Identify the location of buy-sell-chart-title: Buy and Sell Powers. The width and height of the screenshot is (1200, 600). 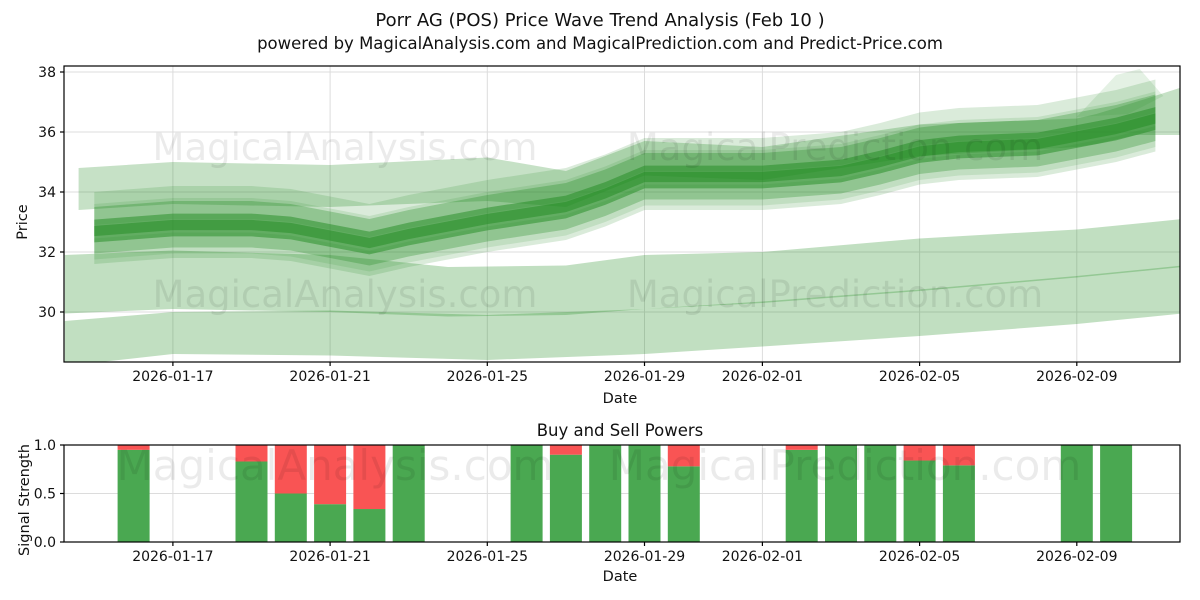
(620, 430).